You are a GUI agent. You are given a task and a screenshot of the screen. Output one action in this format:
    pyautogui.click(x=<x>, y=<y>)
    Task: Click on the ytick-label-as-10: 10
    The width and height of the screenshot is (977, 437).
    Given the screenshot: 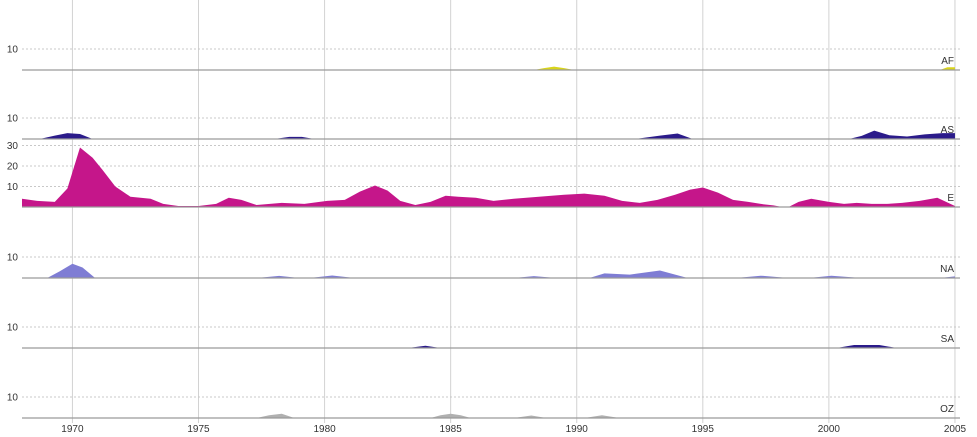 What is the action you would take?
    pyautogui.click(x=13, y=119)
    